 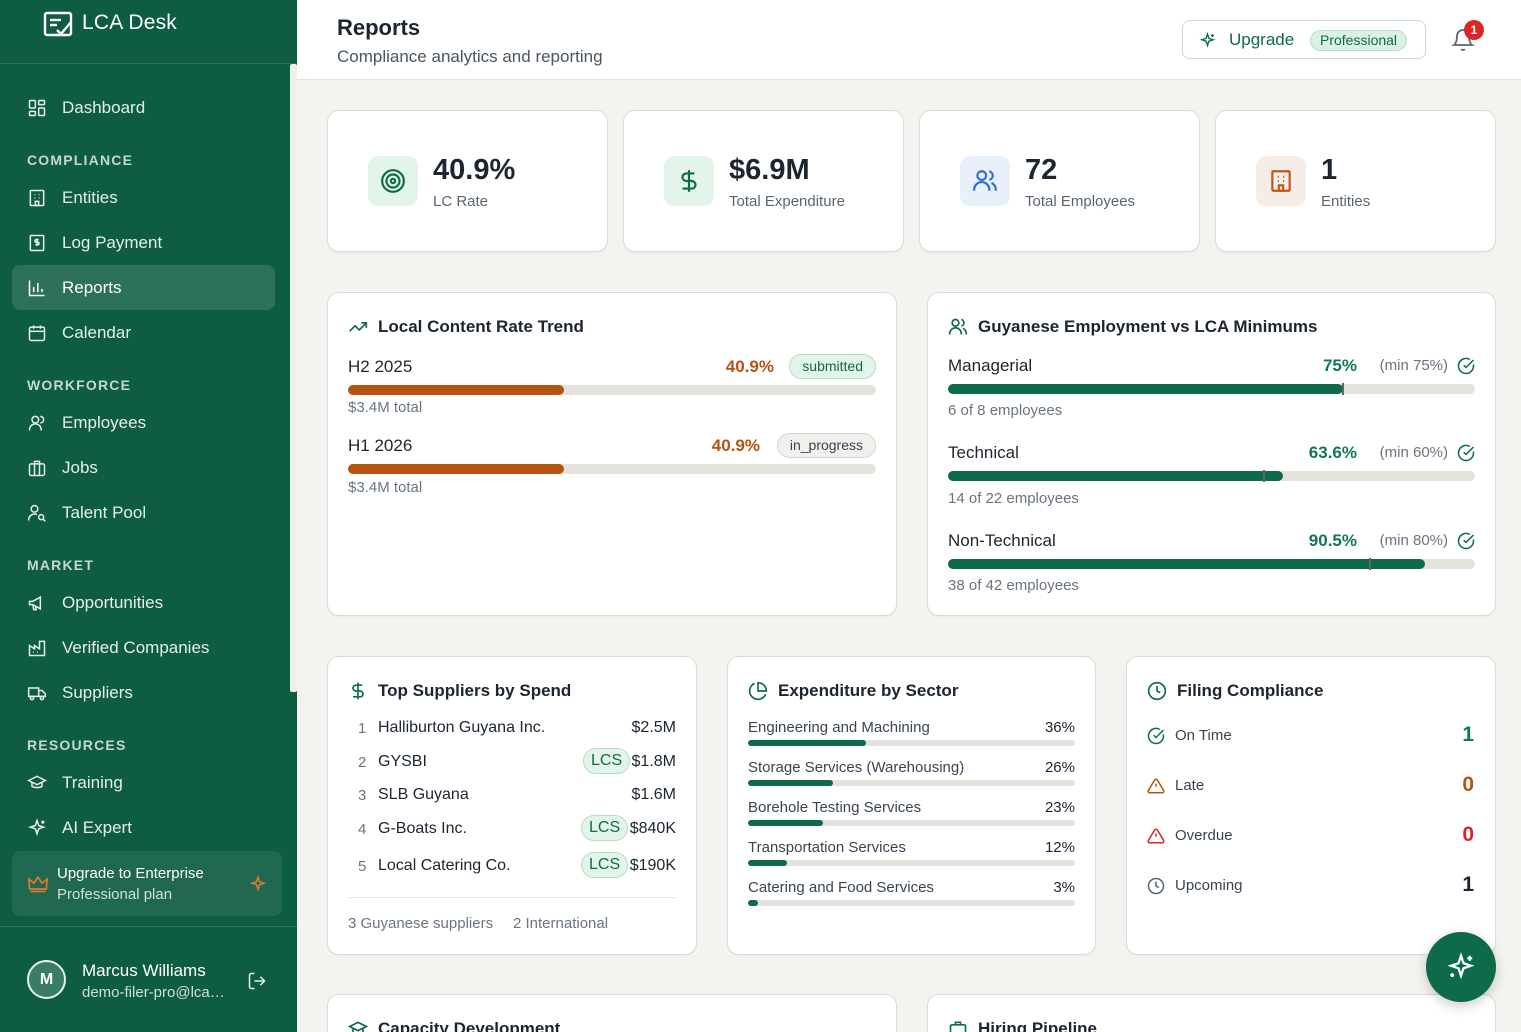 I want to click on filing-label: On Time, so click(x=1203, y=735).